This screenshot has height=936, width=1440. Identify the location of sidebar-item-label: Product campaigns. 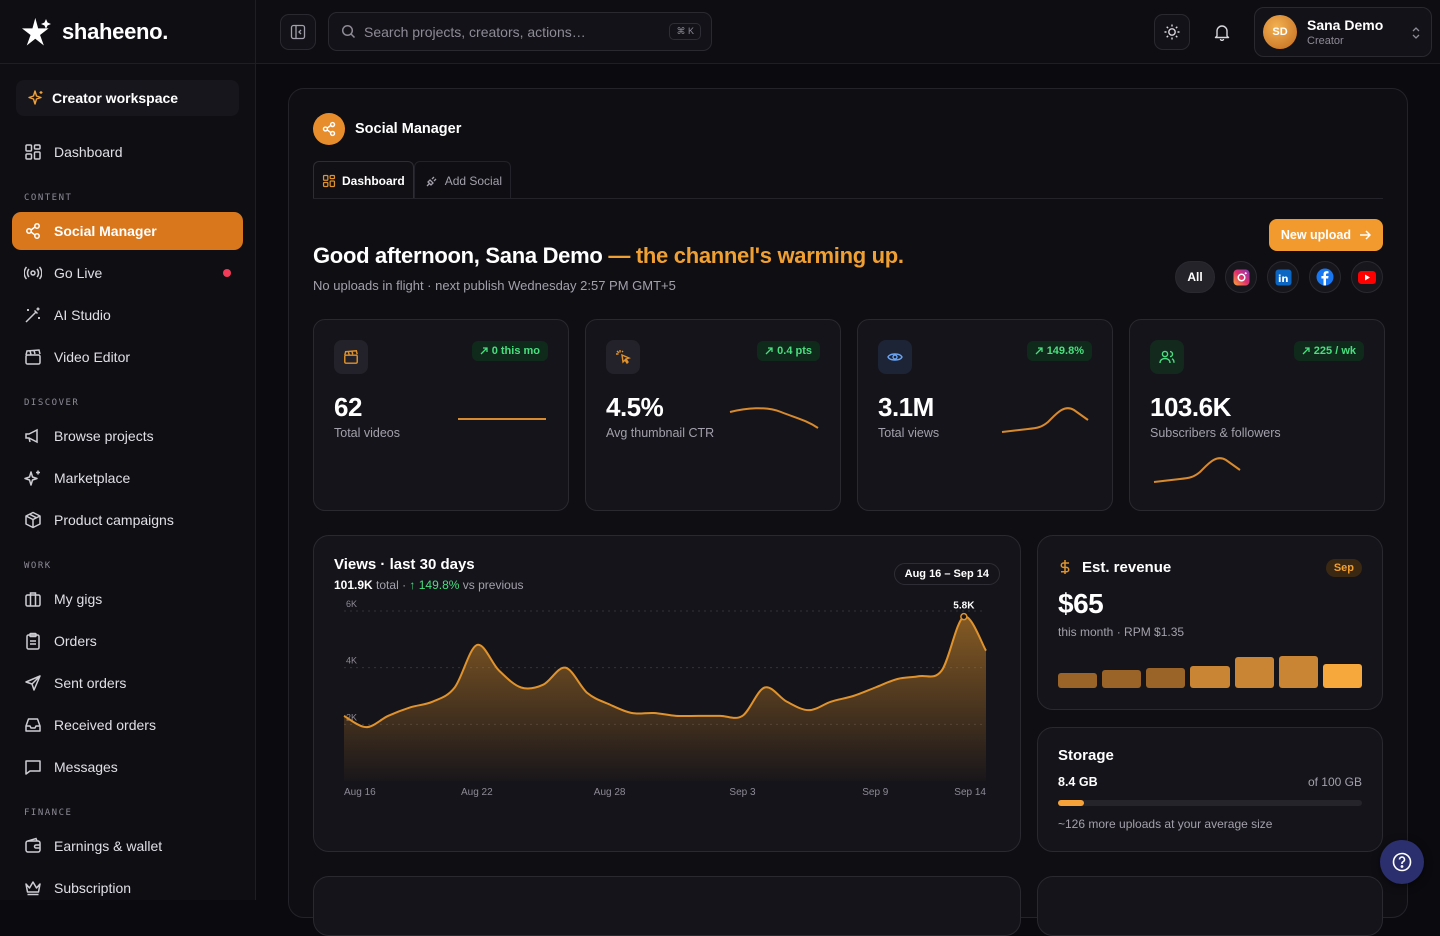
(114, 520).